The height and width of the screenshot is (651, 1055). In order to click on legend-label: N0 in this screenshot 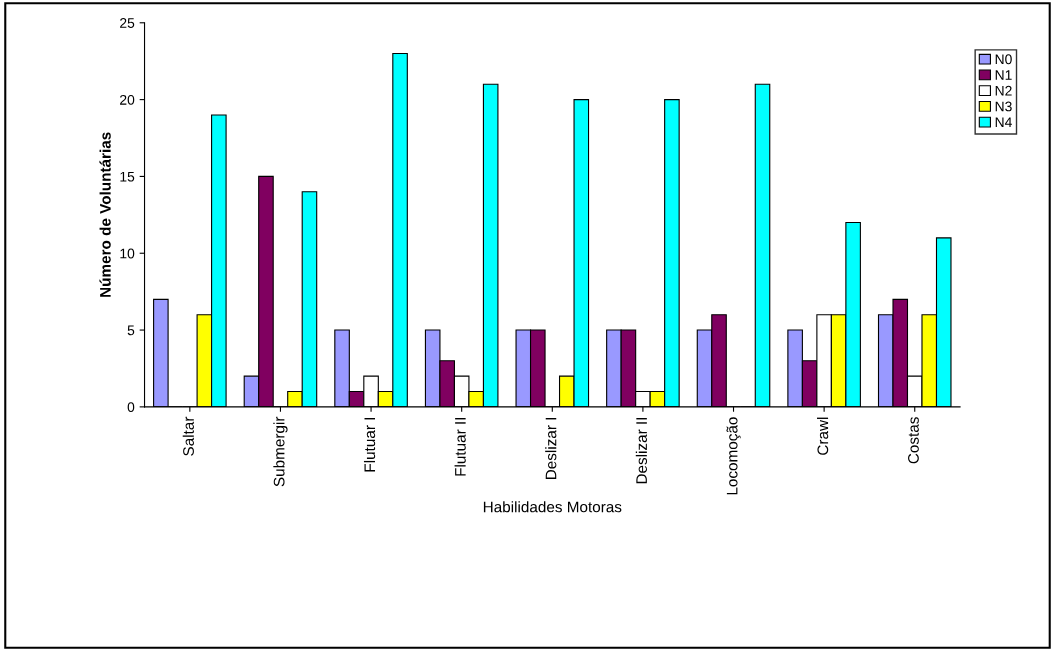, I will do `click(1003, 59)`.